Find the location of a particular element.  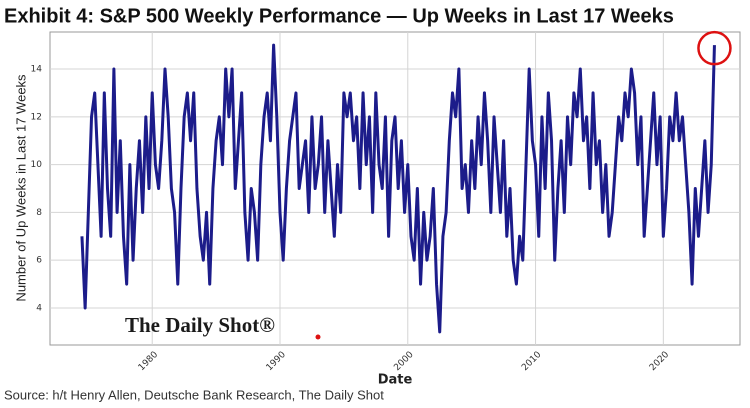

y-tick-label: 4 is located at coordinates (39, 308).